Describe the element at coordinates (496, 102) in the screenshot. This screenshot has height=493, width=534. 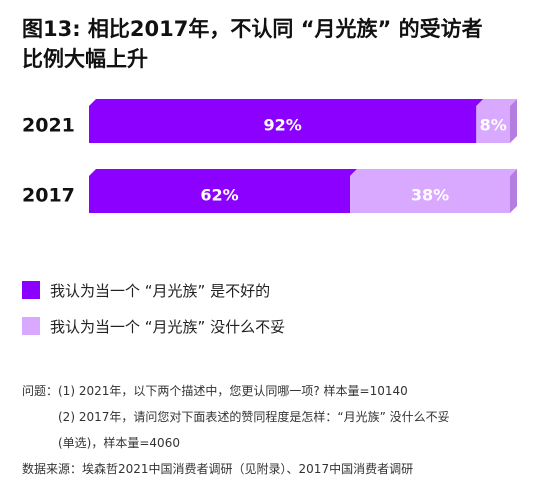
I see `bar-top-2021-s2` at that location.